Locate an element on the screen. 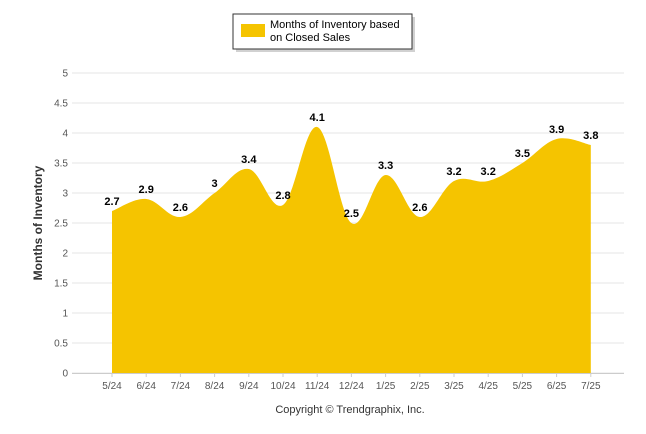  x-tick-label: 6/25 is located at coordinates (557, 386).